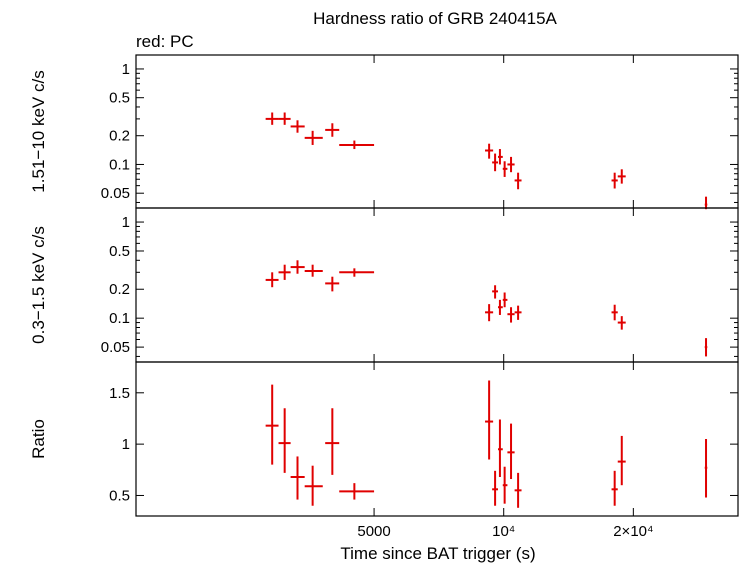  Describe the element at coordinates (38, 131) in the screenshot. I see `y-axis-label-hard: 1.51−10 keV c/s` at that location.